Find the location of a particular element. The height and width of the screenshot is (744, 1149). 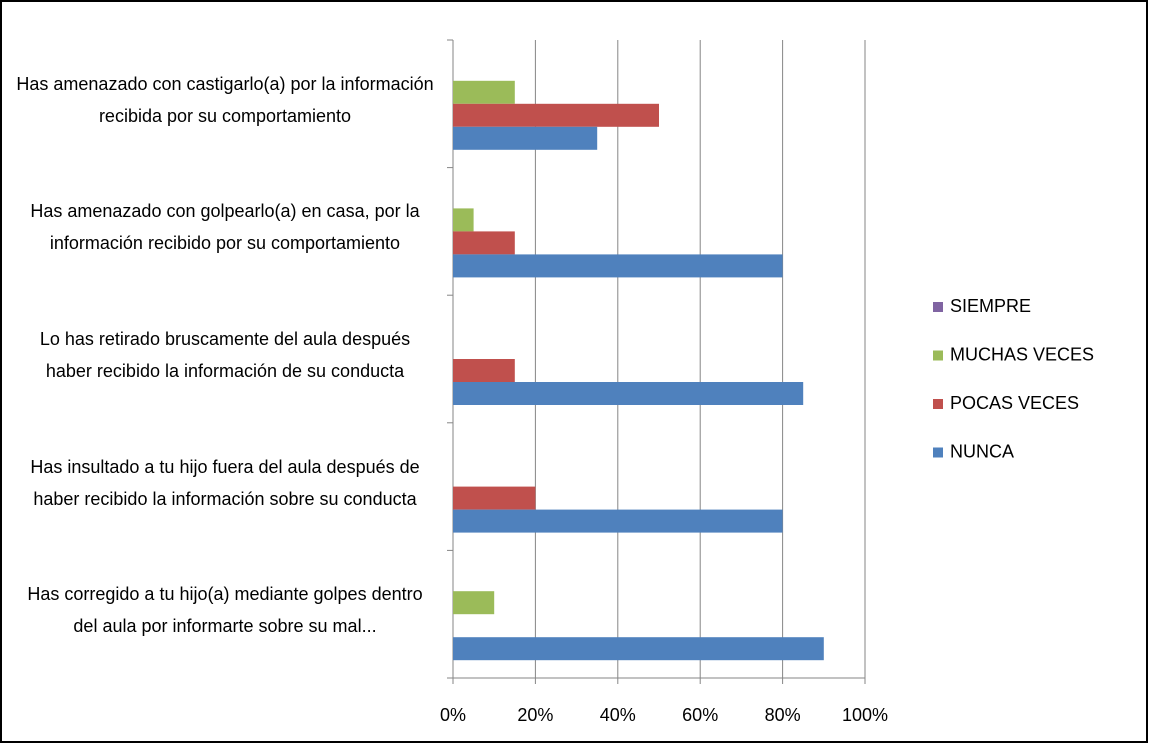

legend-label: NUNCA is located at coordinates (982, 451).